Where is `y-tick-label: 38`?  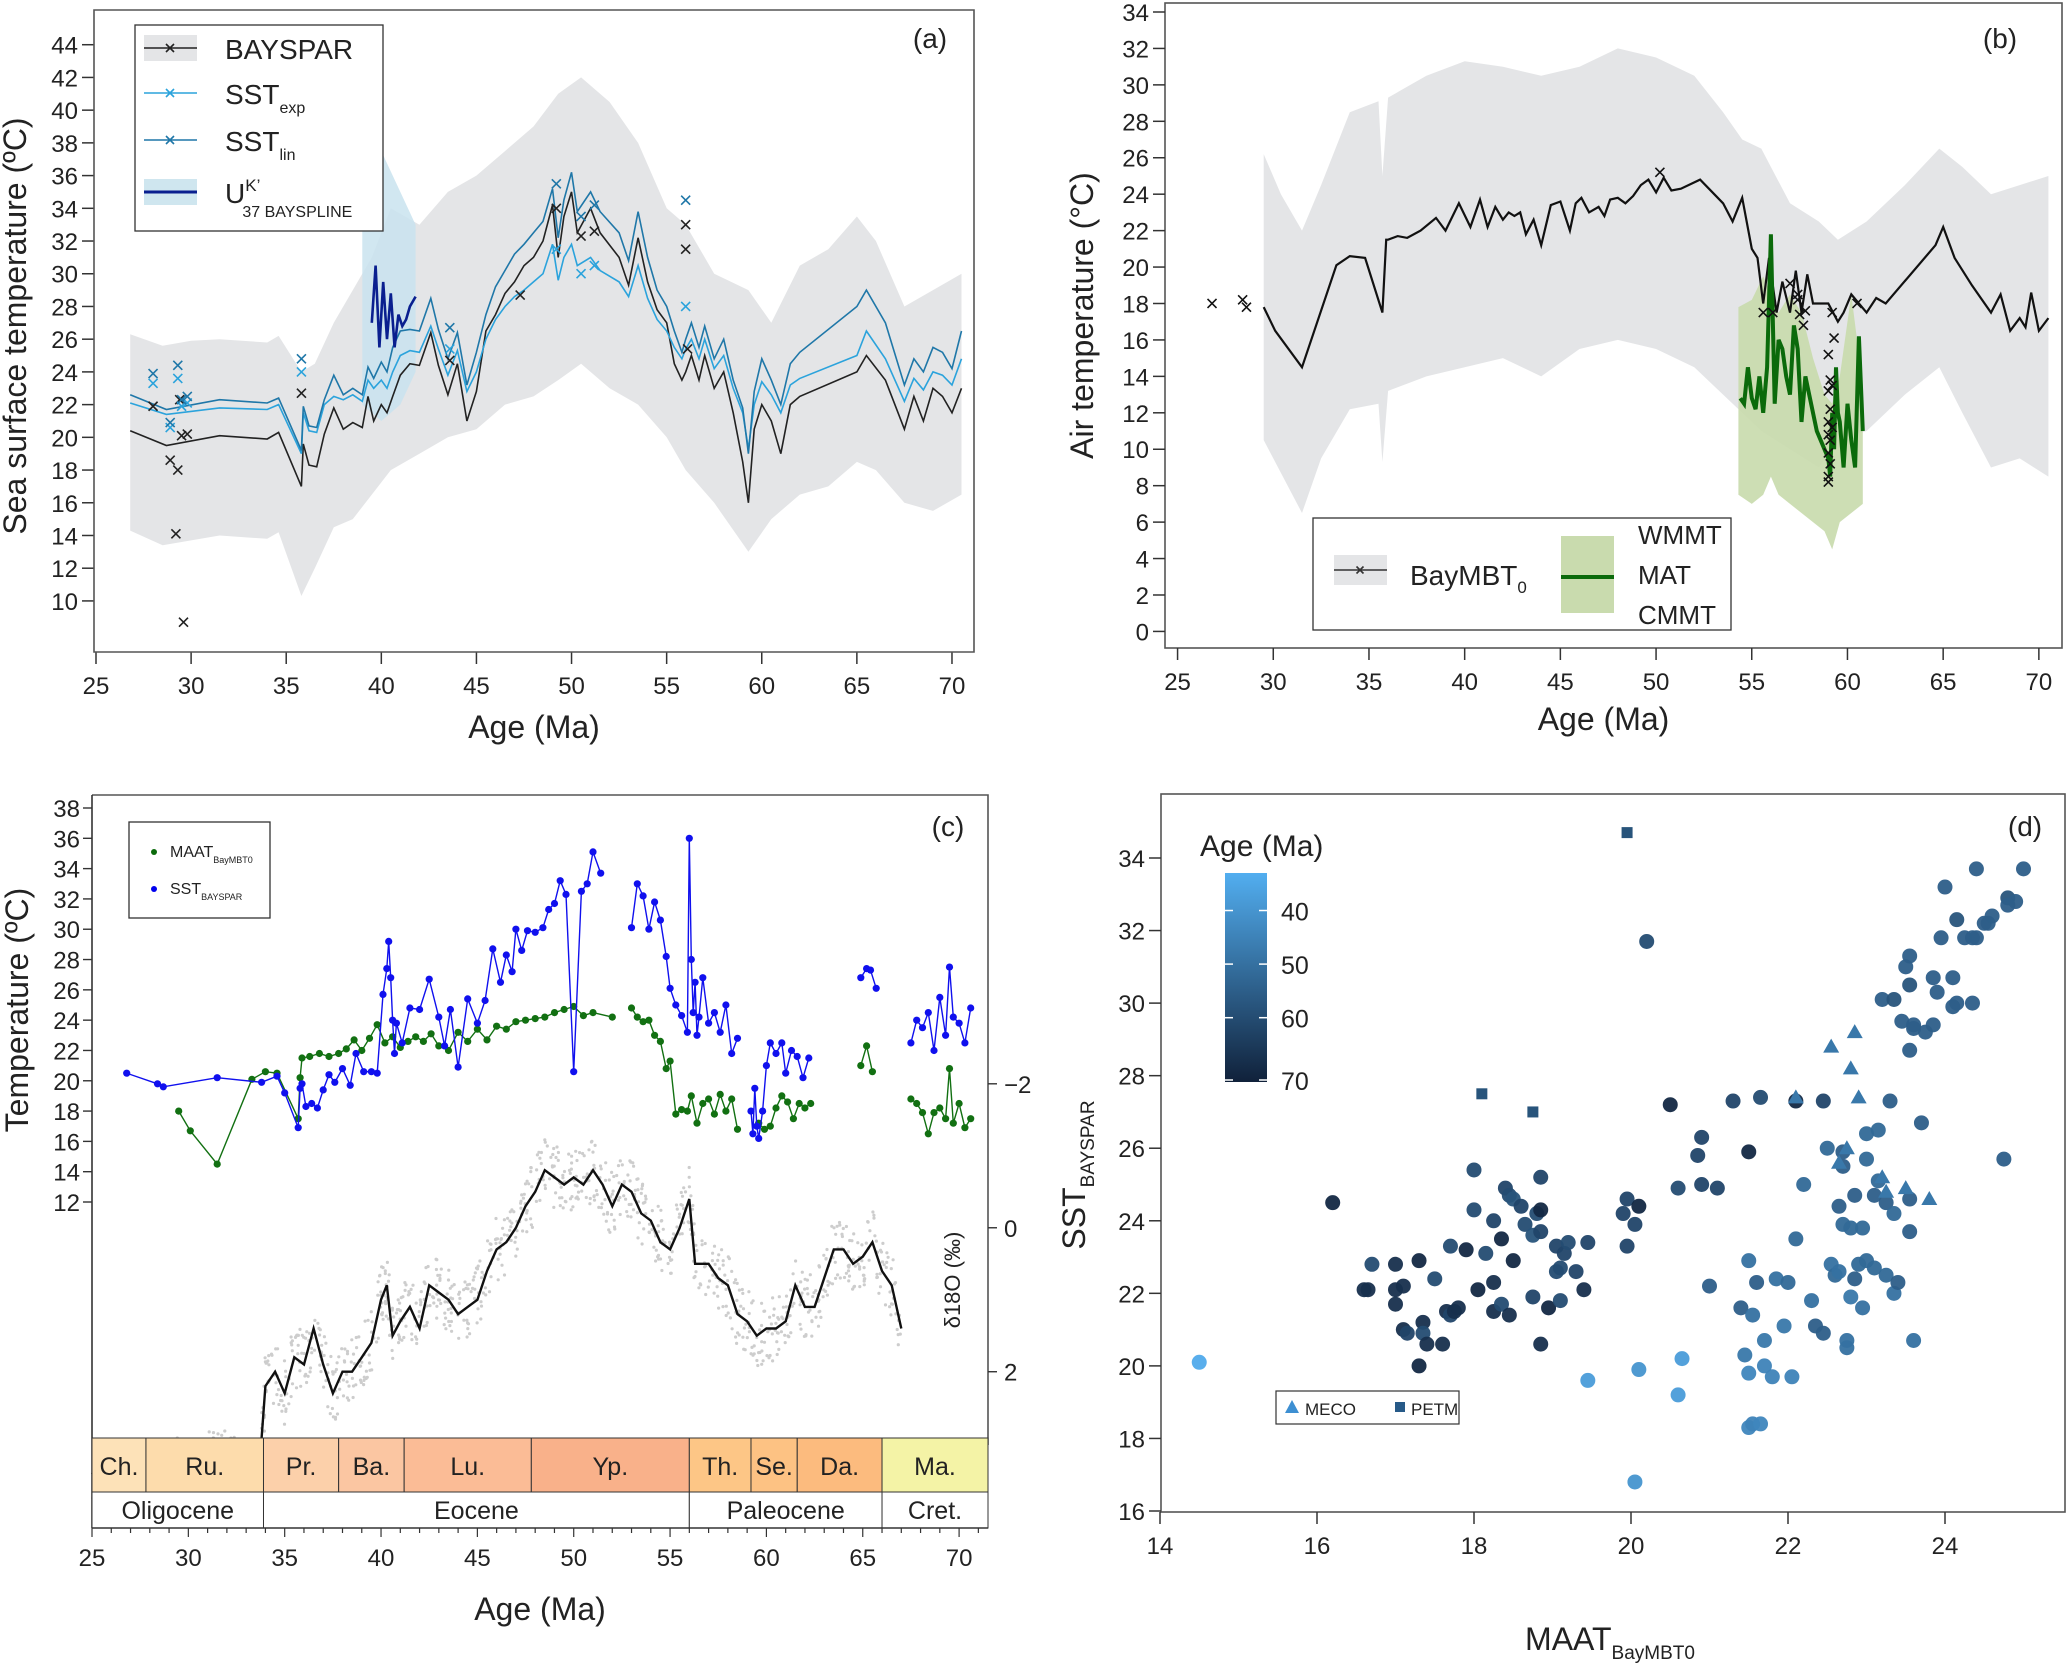
y-tick-label: 38 is located at coordinates (66, 809).